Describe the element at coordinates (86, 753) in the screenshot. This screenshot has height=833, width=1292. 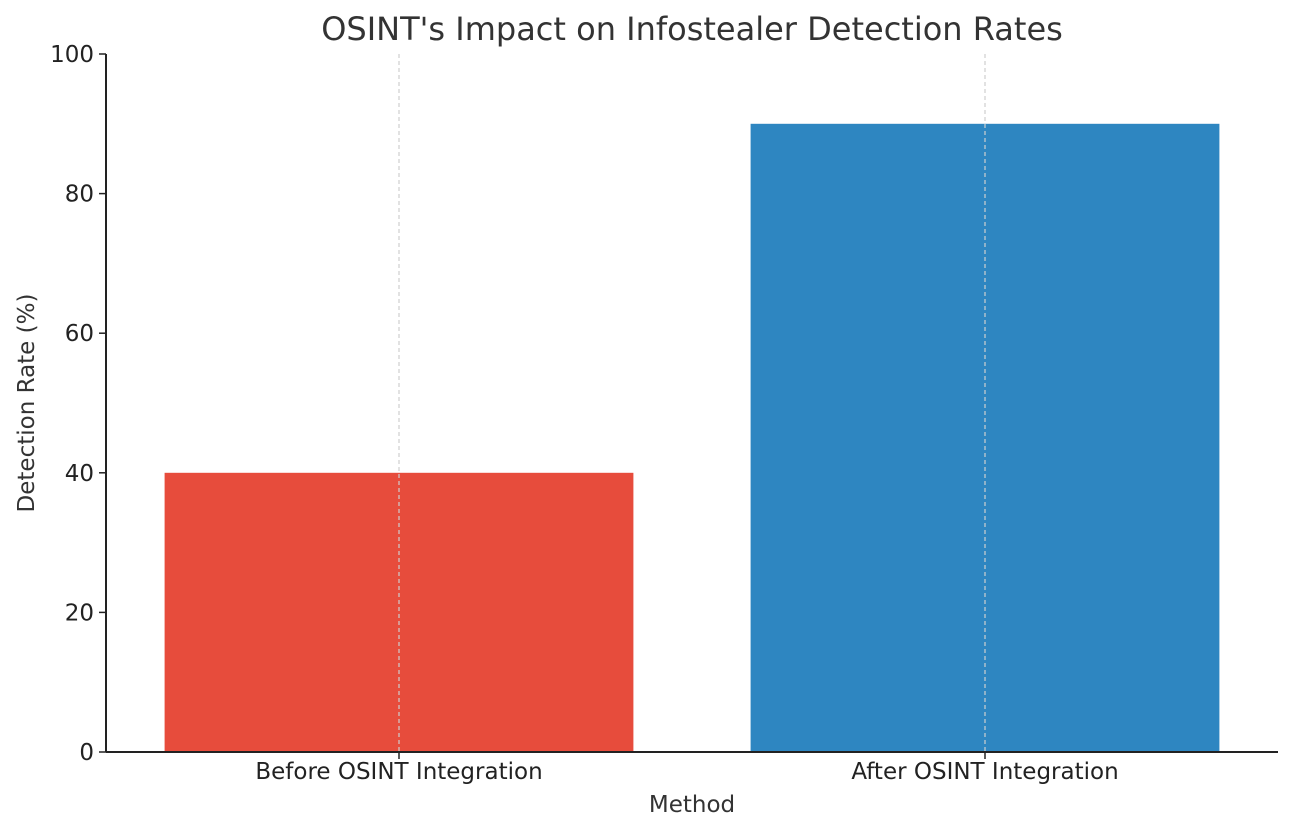
I see `y-tick-label: 0` at that location.